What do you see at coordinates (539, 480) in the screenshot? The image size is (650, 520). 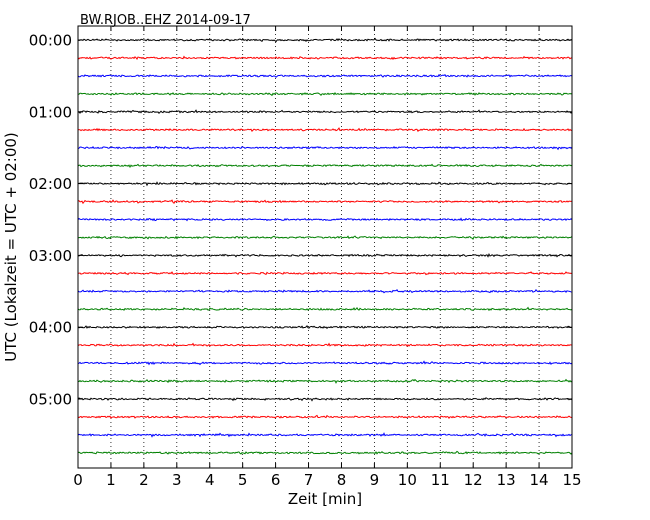 I see `x-tick-label-14: 14` at bounding box center [539, 480].